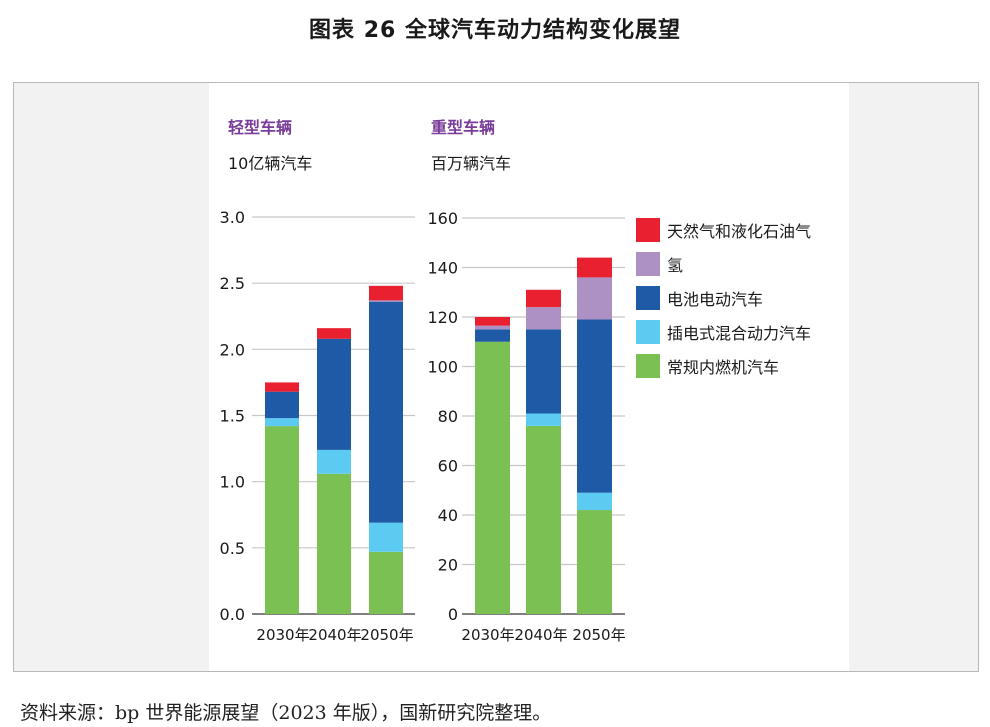  I want to click on y-tick-label: 3.0, so click(232, 217).